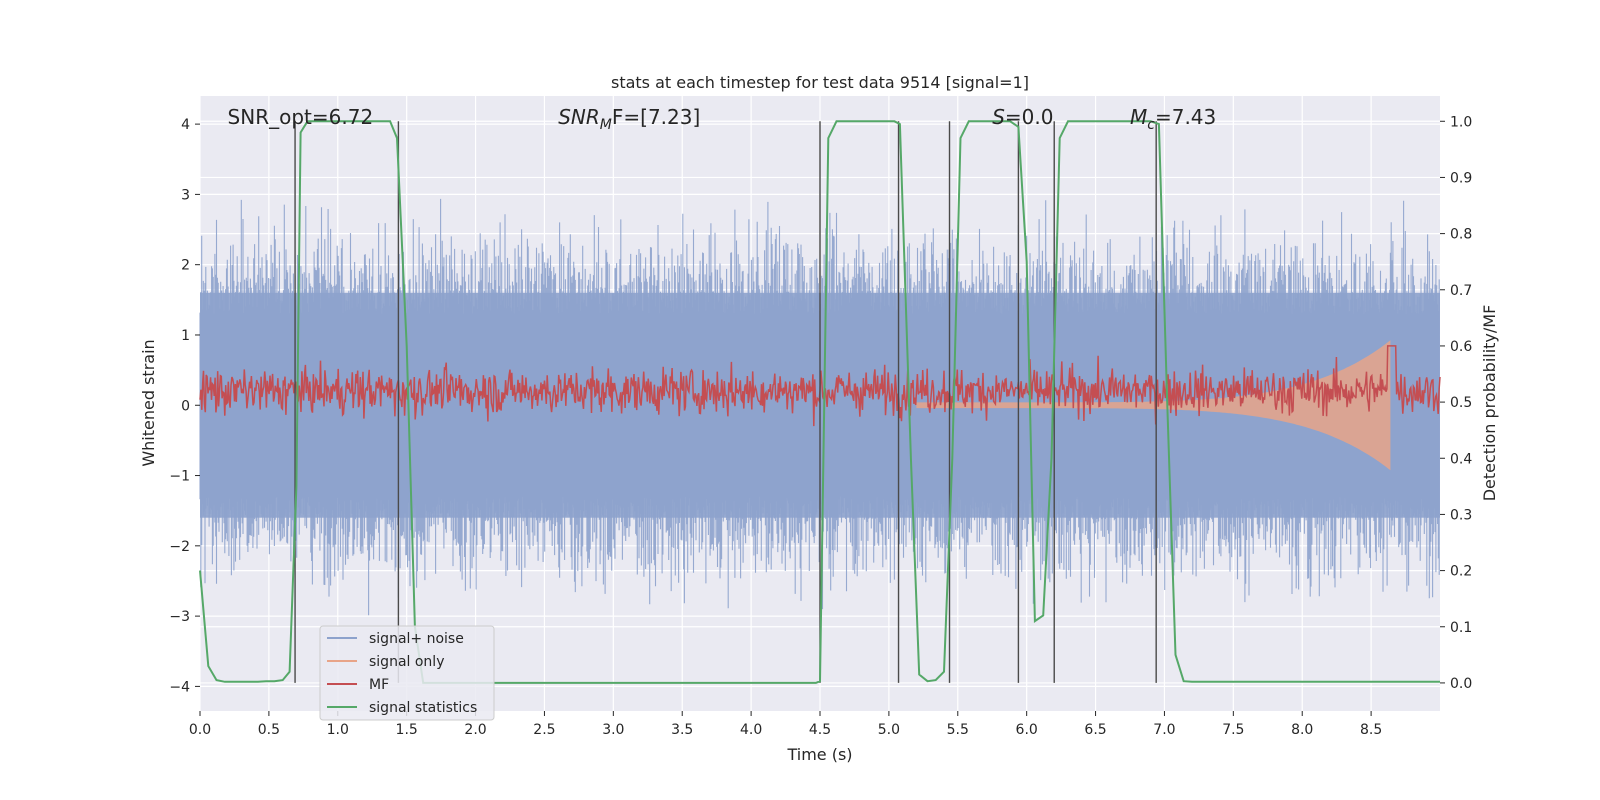 The height and width of the screenshot is (800, 1600). What do you see at coordinates (1461, 291) in the screenshot?
I see `y-right-tick-label: 0.7` at bounding box center [1461, 291].